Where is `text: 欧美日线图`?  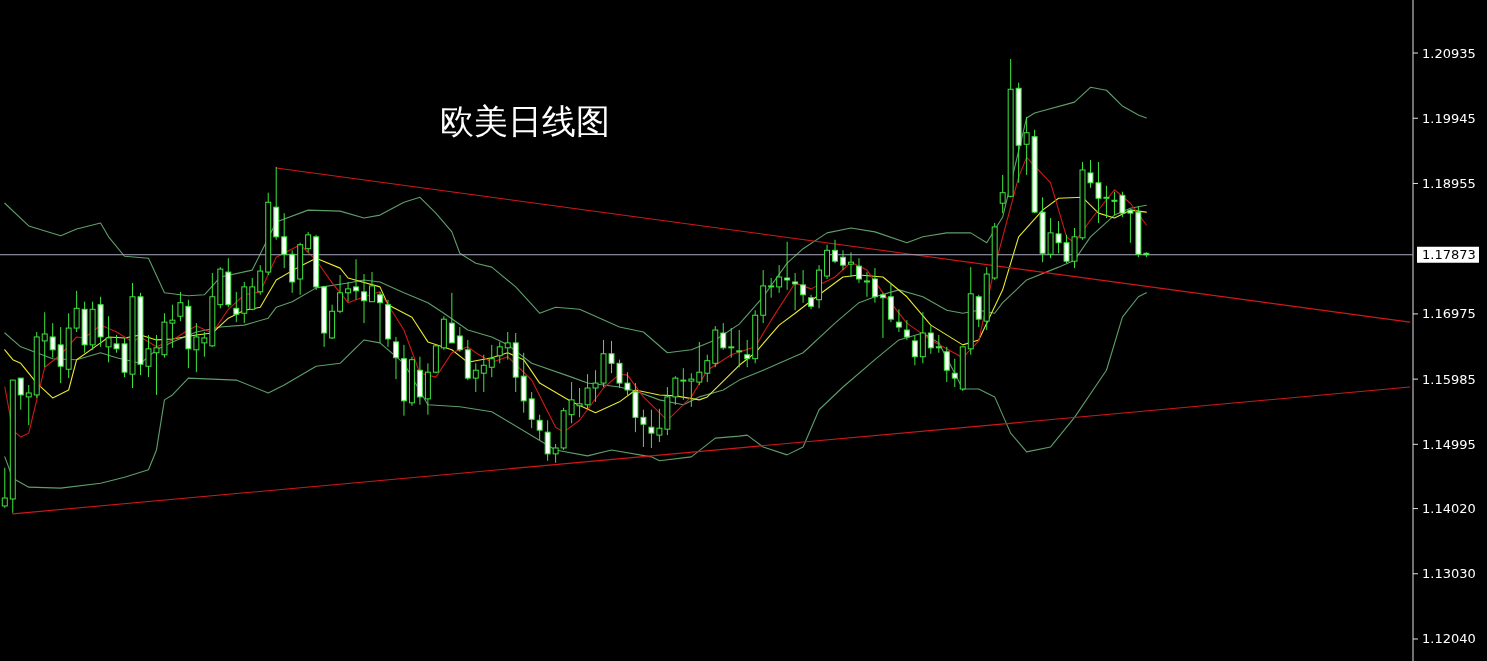
text: 欧美日线图 is located at coordinates (525, 121).